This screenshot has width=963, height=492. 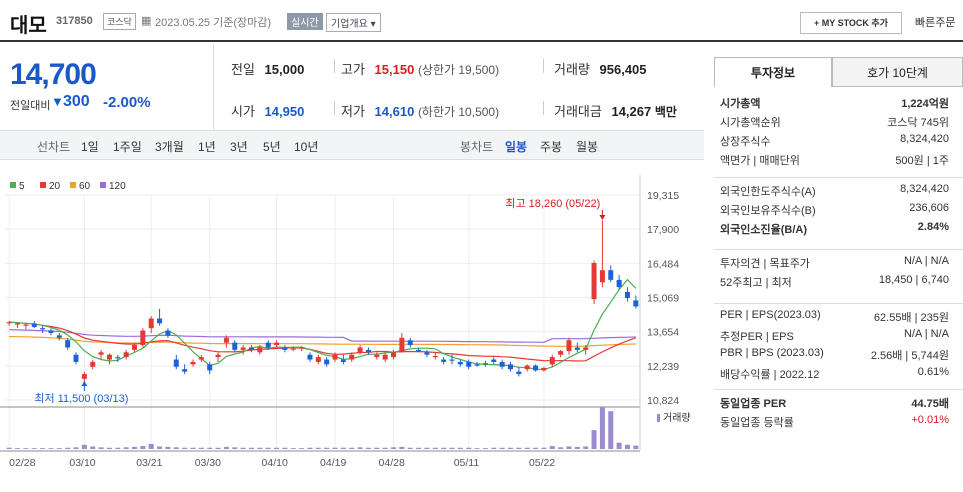 What do you see at coordinates (773, 72) in the screenshot?
I see `tab-investment-info: 투자정보` at bounding box center [773, 72].